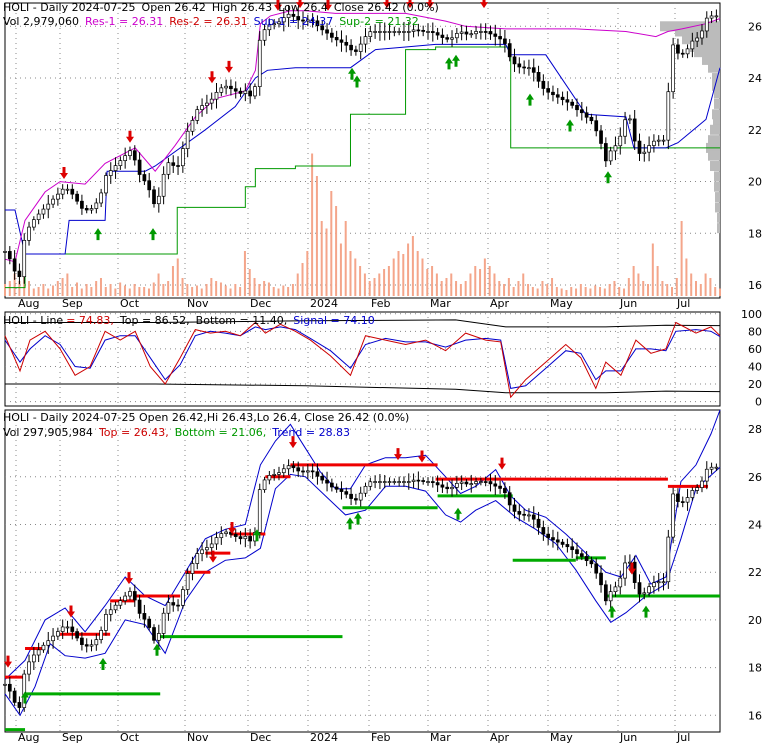 The height and width of the screenshot is (745, 780). What do you see at coordinates (755, 331) in the screenshot?
I see `y-tick-label: 80` at bounding box center [755, 331].